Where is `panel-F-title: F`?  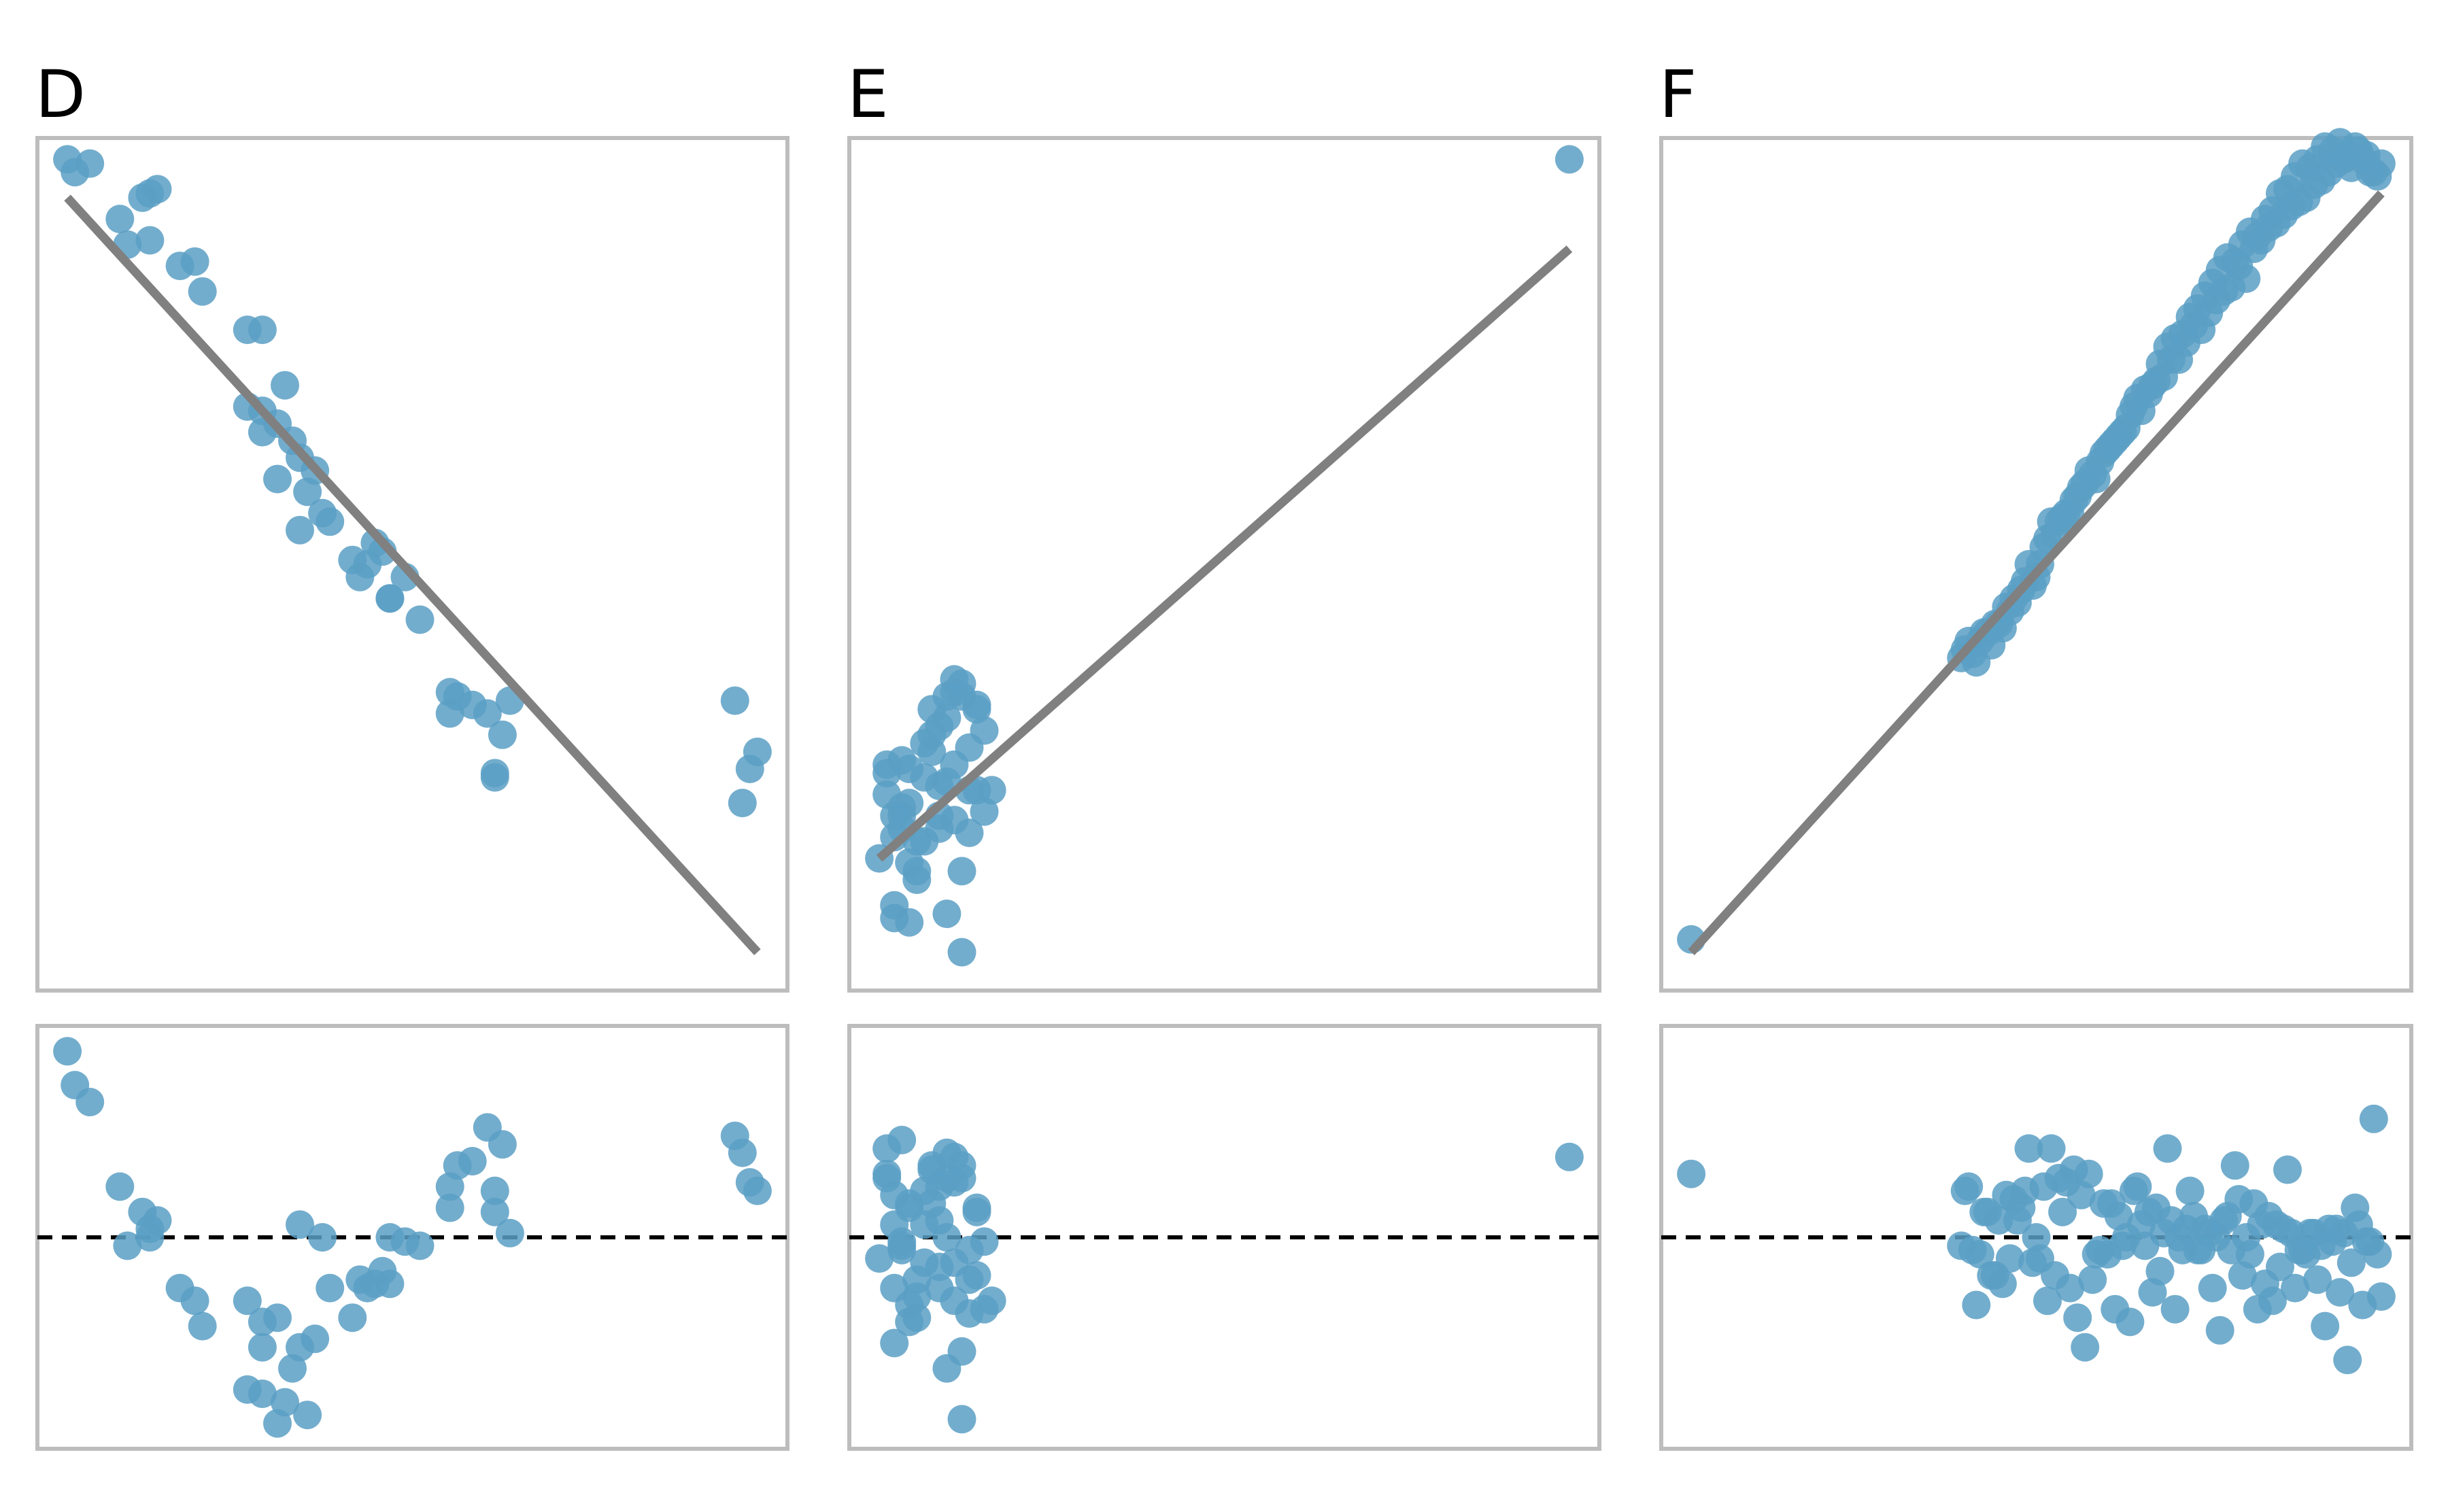 panel-F-title: F is located at coordinates (1678, 94).